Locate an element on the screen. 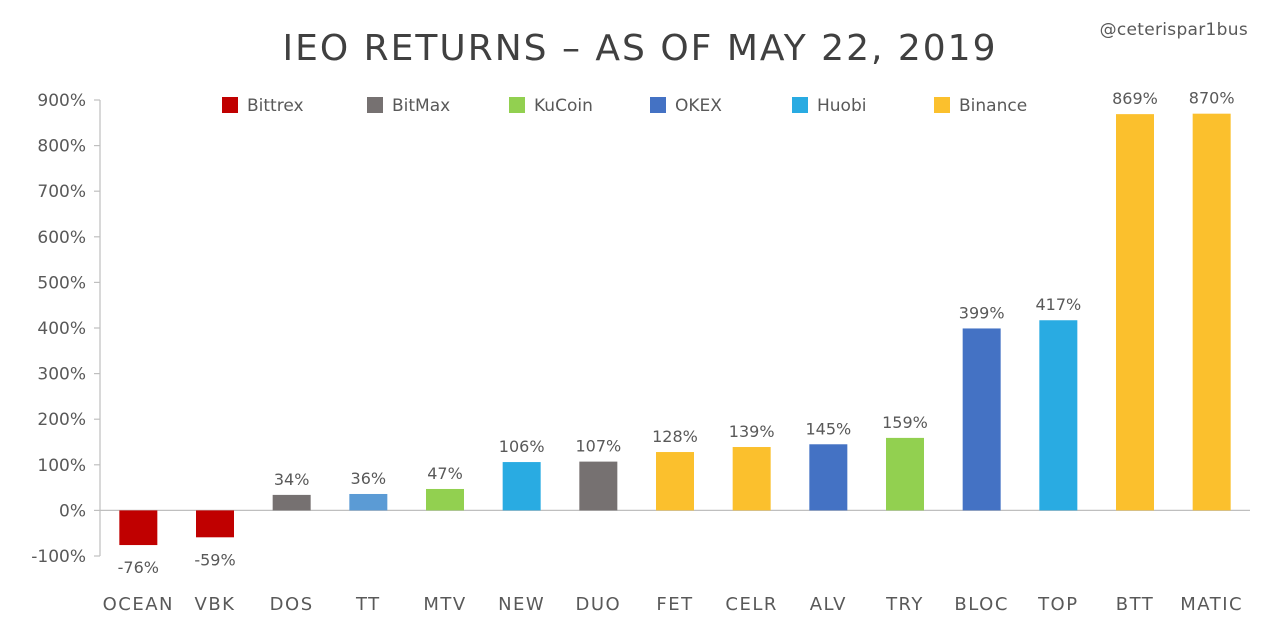  bar-celr is located at coordinates (751, 479).